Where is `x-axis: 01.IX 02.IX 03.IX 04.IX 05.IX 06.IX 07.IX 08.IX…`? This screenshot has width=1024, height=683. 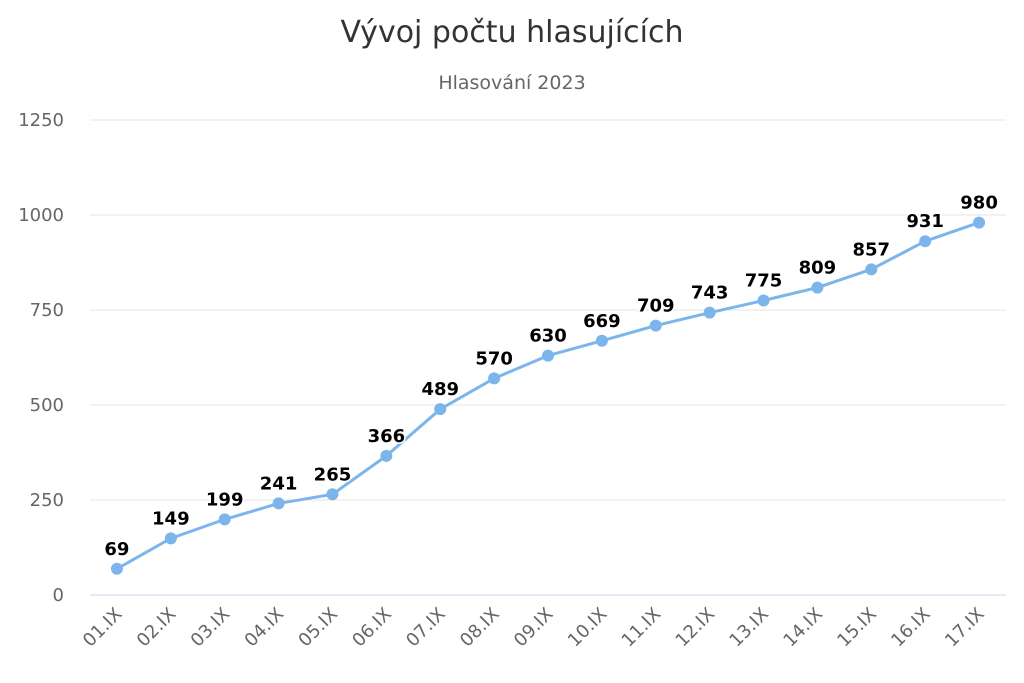 x-axis: 01.IX 02.IX 03.IX 04.IX 05.IX 06.IX 07.IX 08.IX… is located at coordinates (542, 623).